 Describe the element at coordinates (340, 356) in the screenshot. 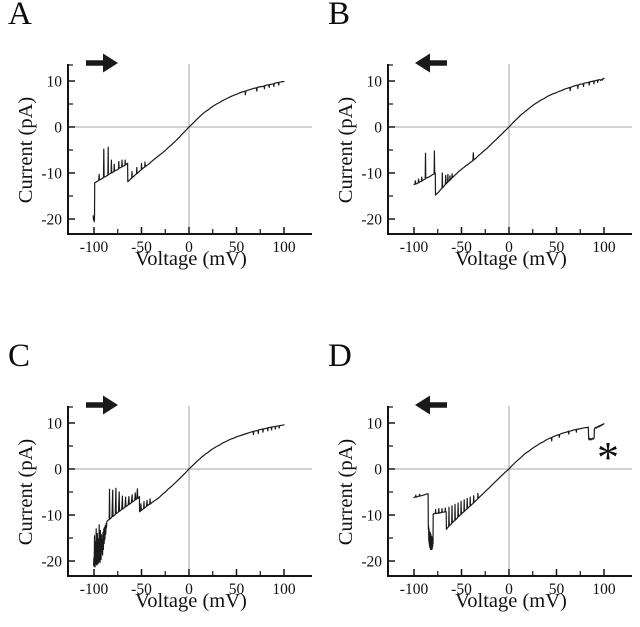

I see `panel-label-d: D` at that location.